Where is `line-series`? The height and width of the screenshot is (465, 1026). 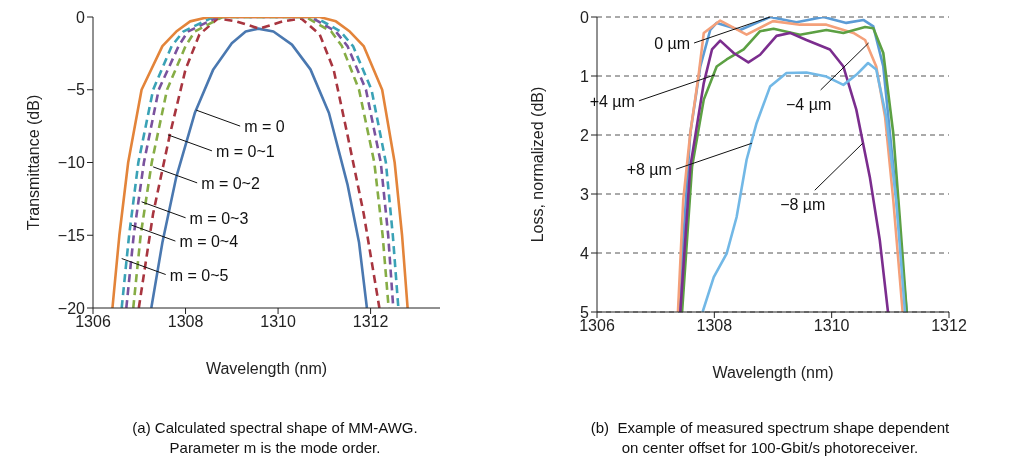 line-series is located at coordinates (804, 186).